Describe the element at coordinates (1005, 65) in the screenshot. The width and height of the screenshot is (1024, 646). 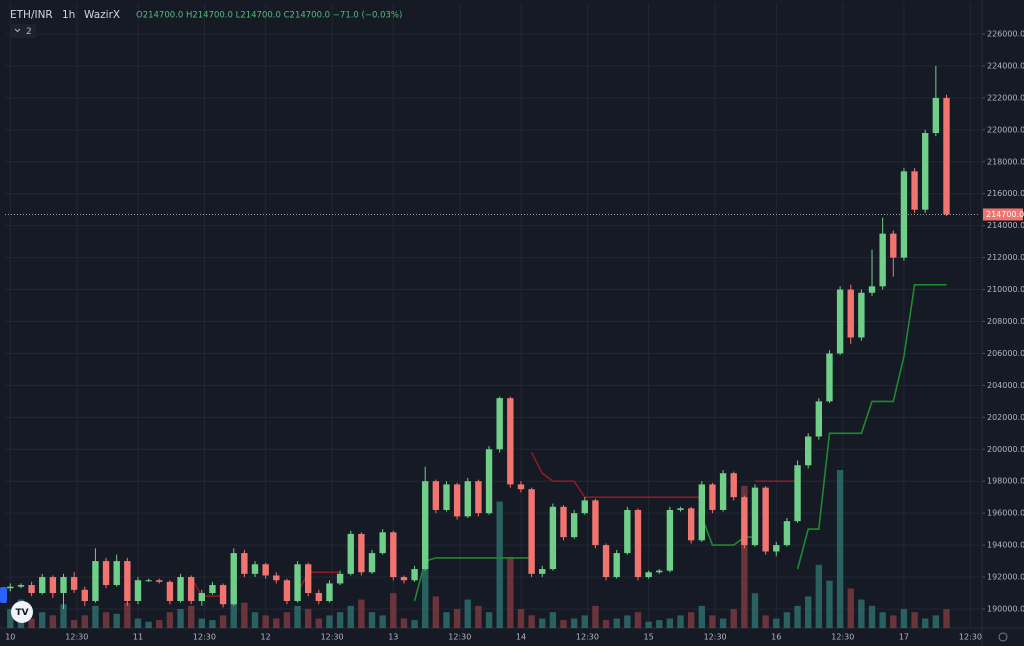
I see `y-tick-label: 224000.0` at that location.